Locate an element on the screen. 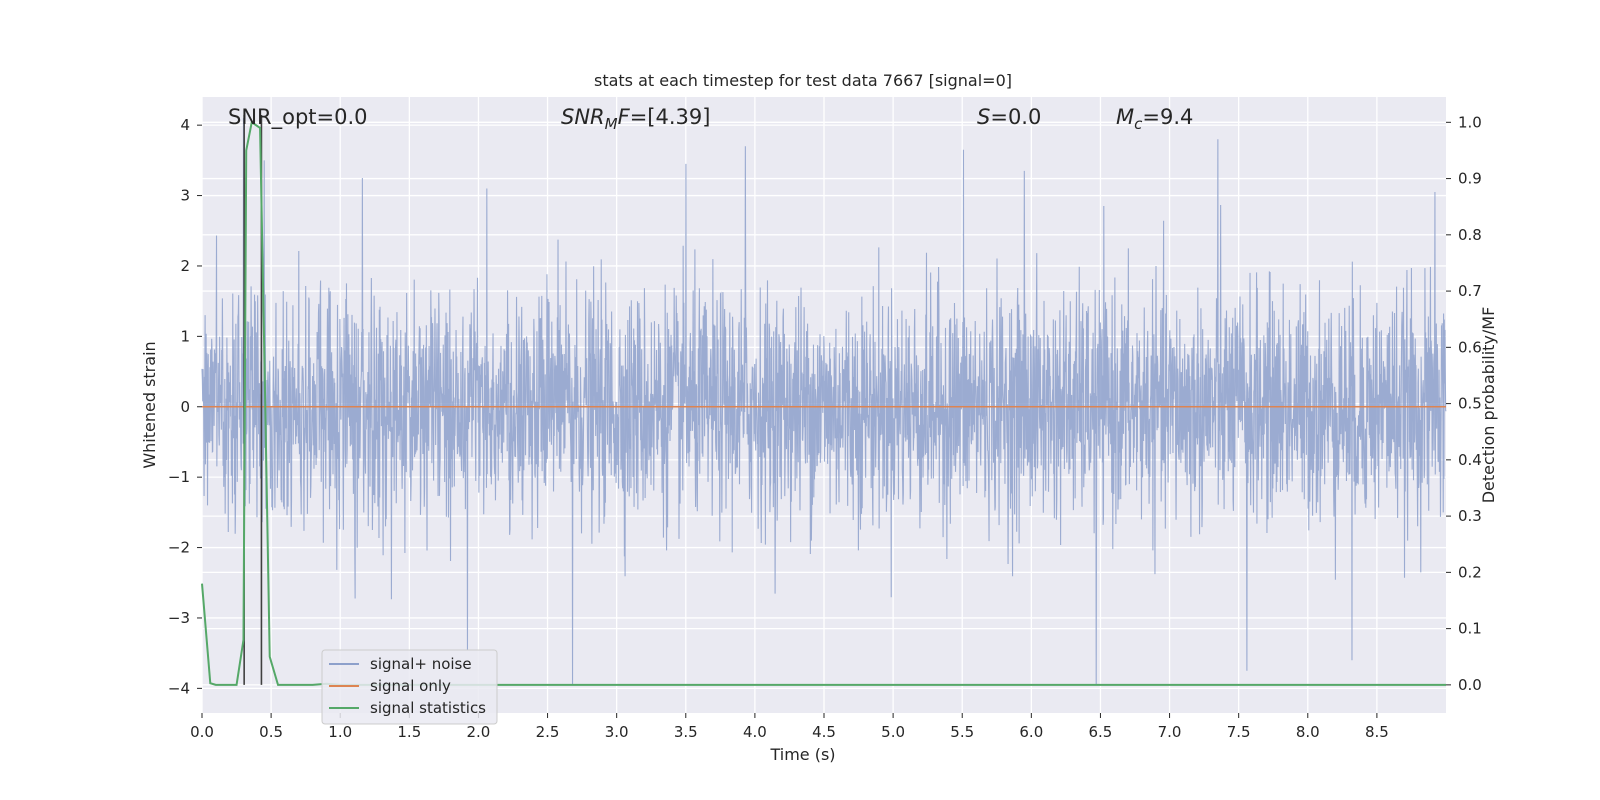 This screenshot has width=1600, height=800. y-left-tick-label: 2 is located at coordinates (185, 266).